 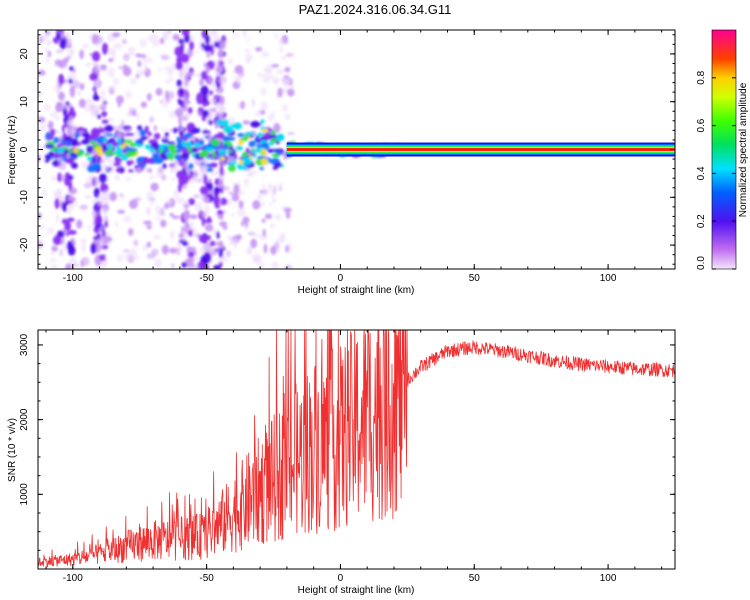 I want to click on colorbar-tick-label: 0.8, so click(x=701, y=77).